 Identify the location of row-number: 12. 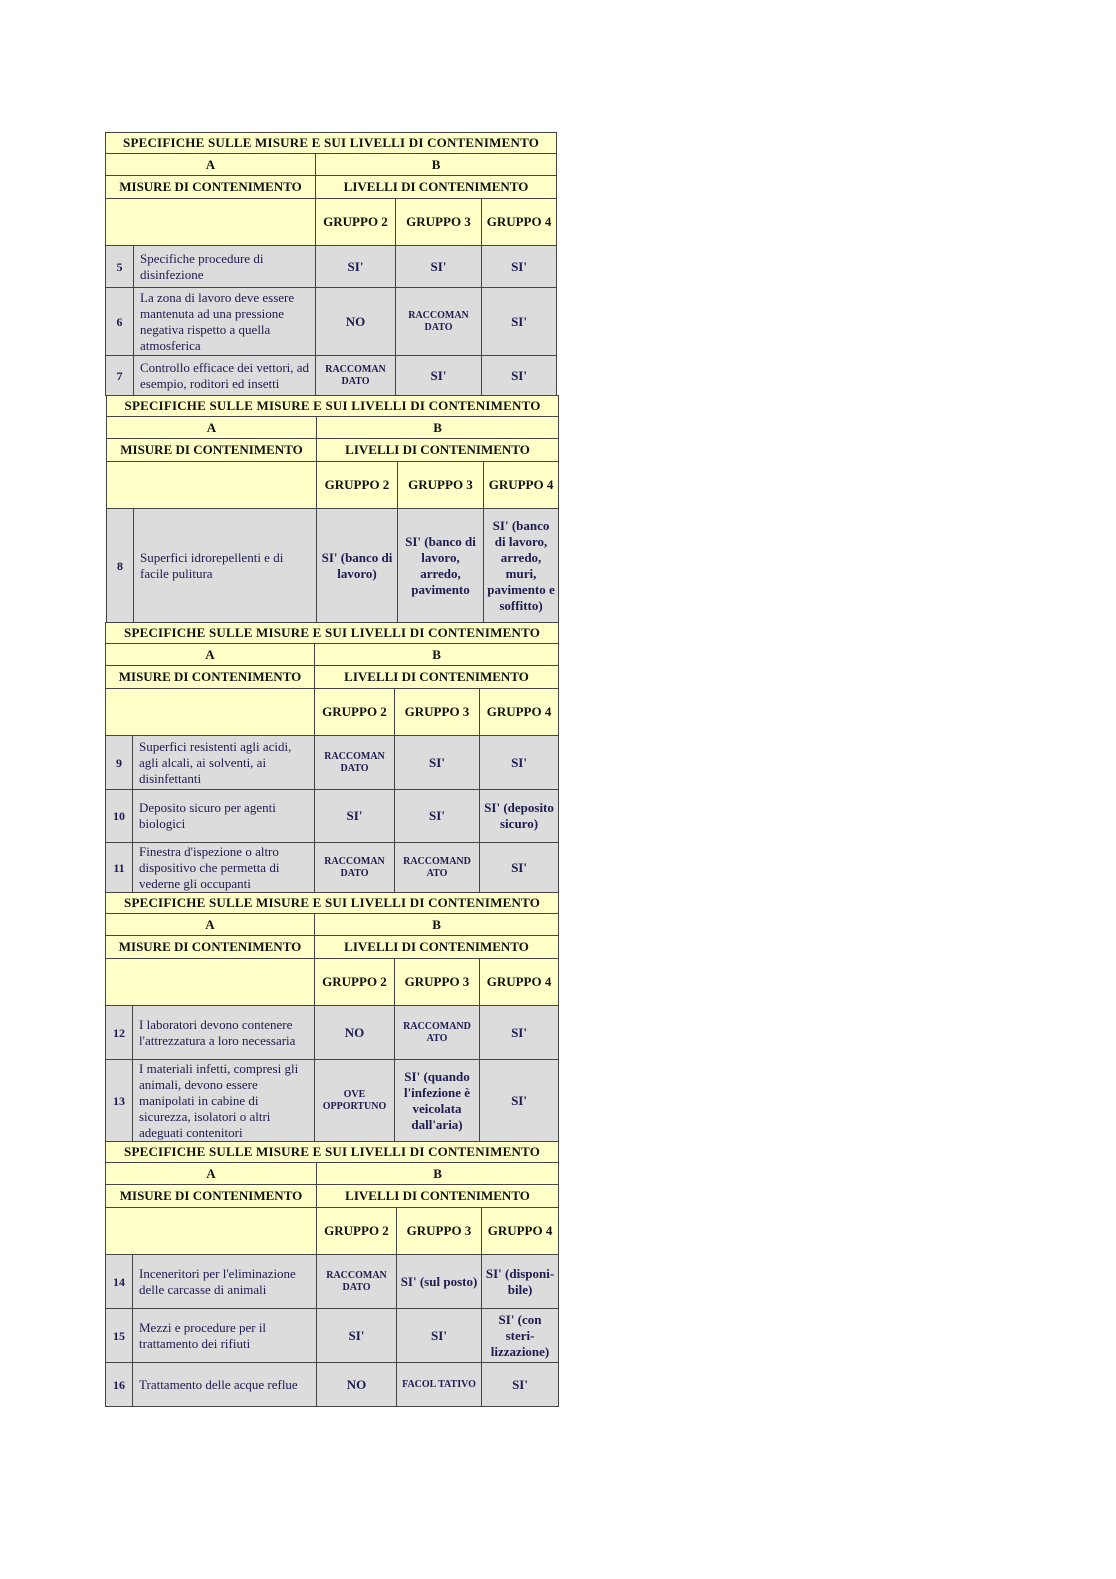
(119, 1032).